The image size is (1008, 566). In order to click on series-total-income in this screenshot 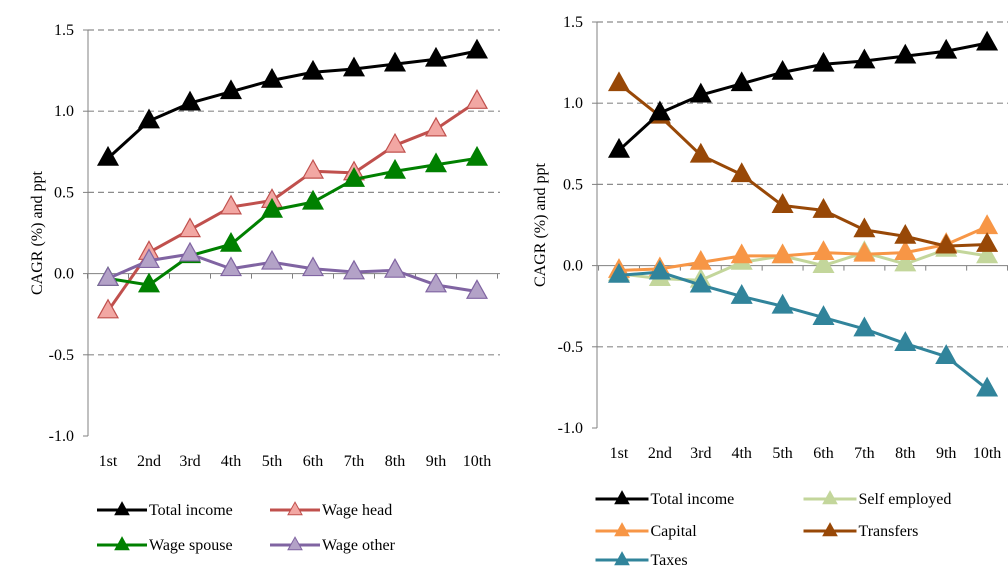, I will do `click(292, 102)`.